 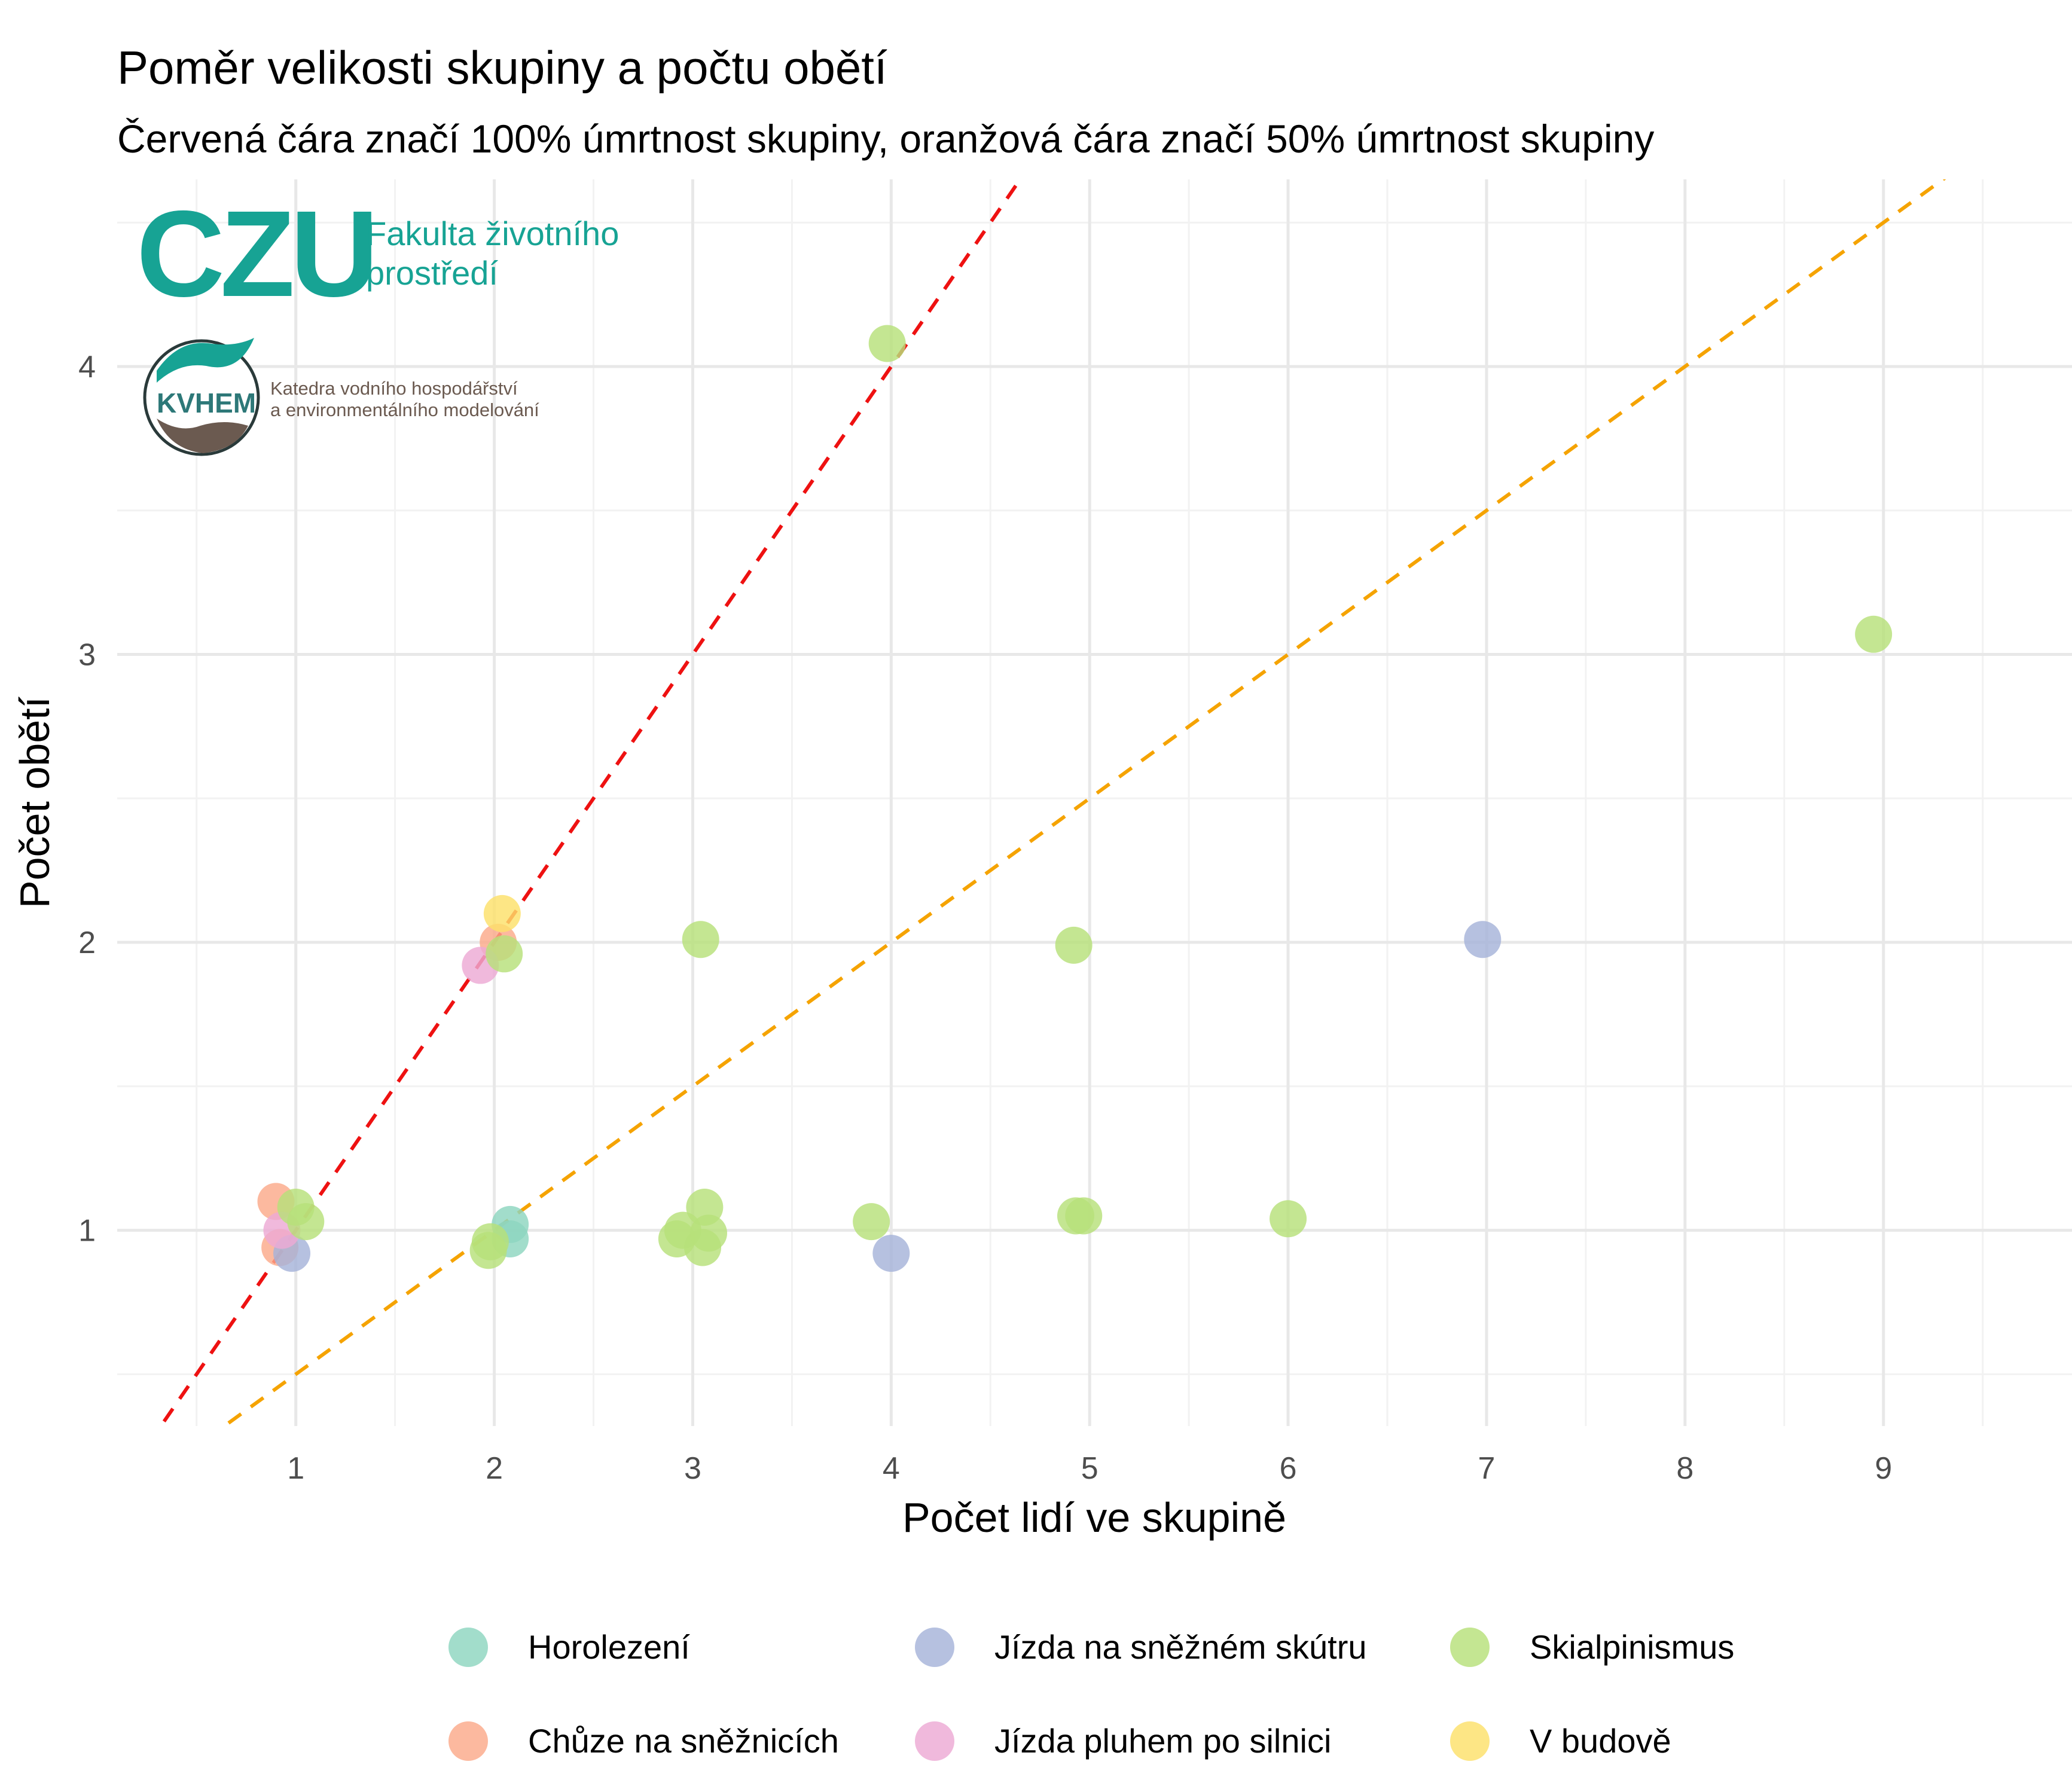 What do you see at coordinates (609, 1647) in the screenshot?
I see `legend-label-0: Horolezení` at bounding box center [609, 1647].